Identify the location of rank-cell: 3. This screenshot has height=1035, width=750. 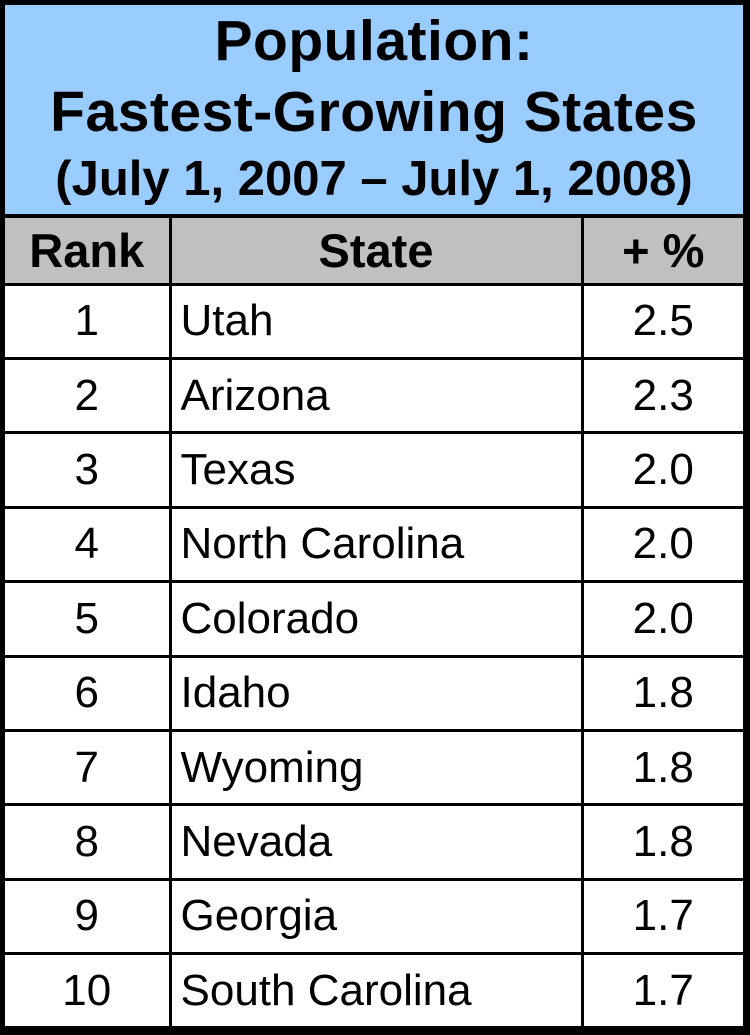
(88, 470).